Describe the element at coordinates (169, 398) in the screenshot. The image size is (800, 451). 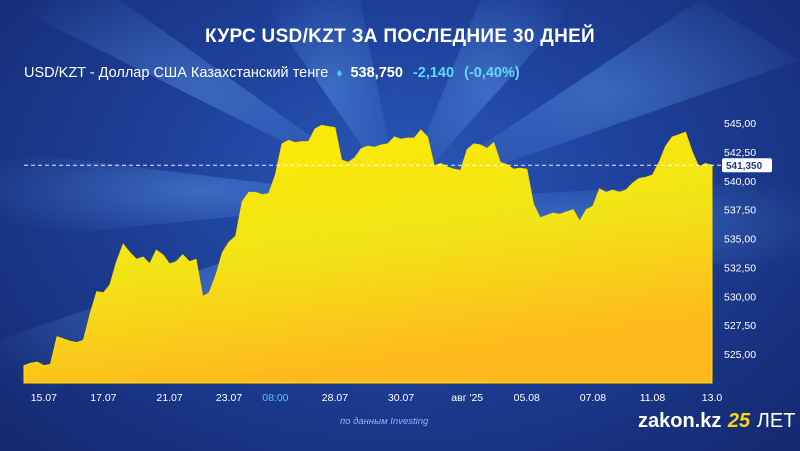
I see `x-tick-label: 21.07` at that location.